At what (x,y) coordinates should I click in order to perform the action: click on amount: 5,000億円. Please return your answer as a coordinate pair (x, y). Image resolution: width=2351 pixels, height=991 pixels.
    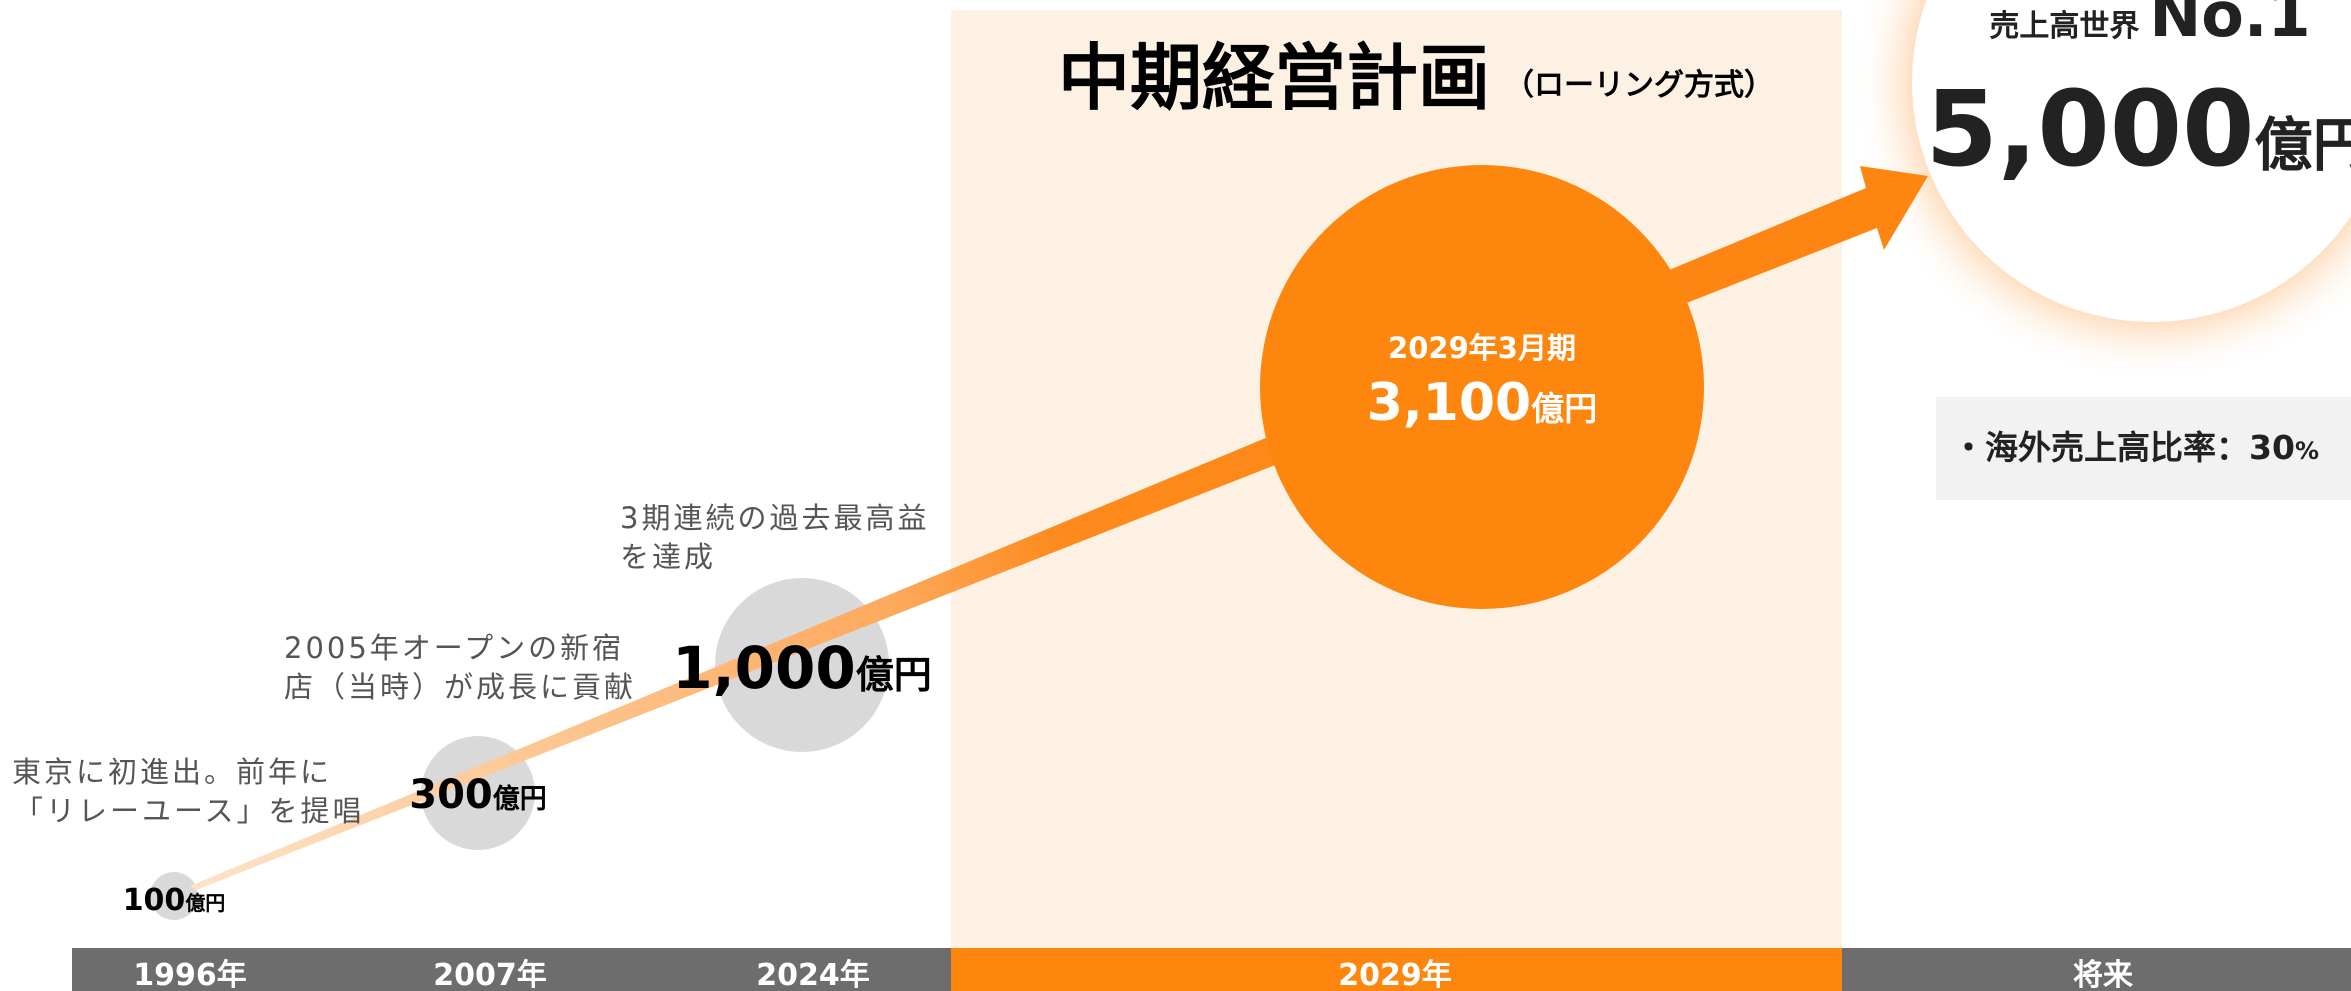
    Looking at the image, I should click on (2138, 129).